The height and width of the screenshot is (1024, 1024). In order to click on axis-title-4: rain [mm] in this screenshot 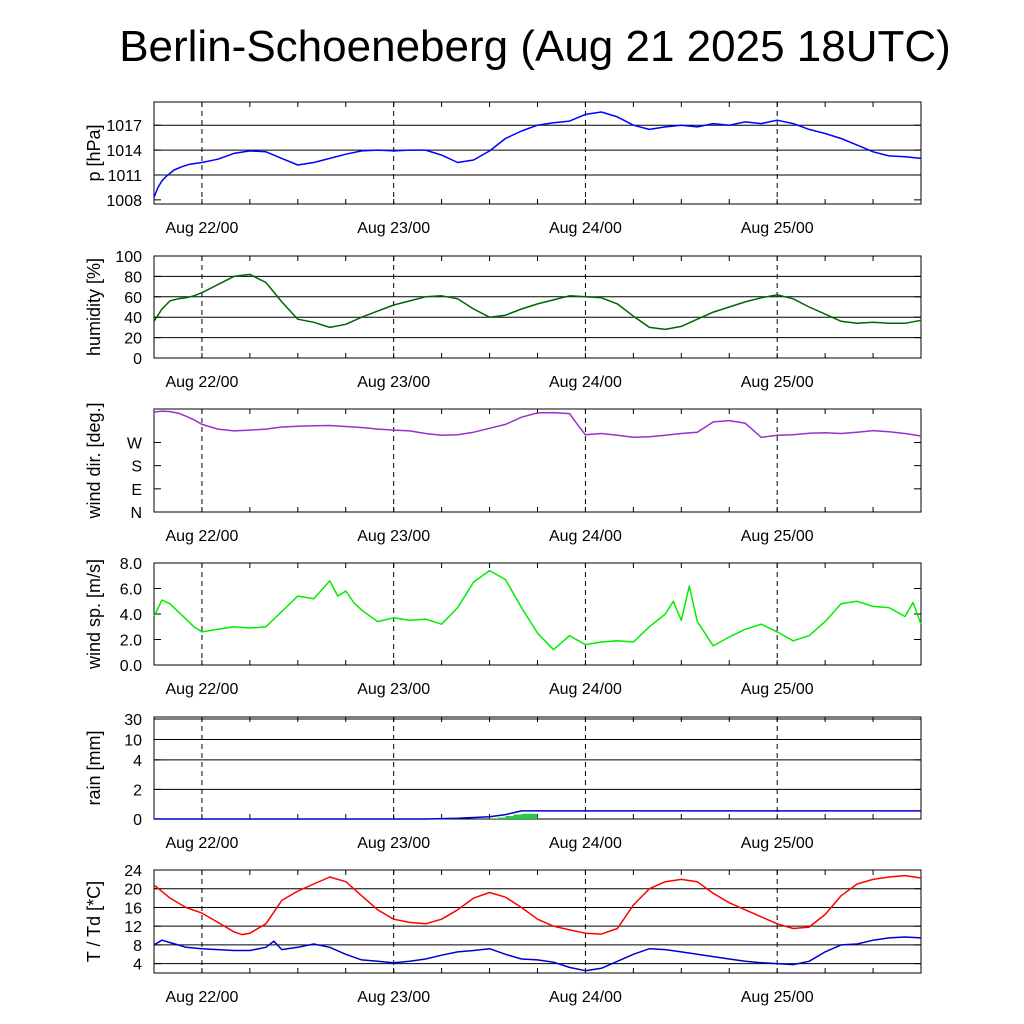, I will do `click(94, 767)`.